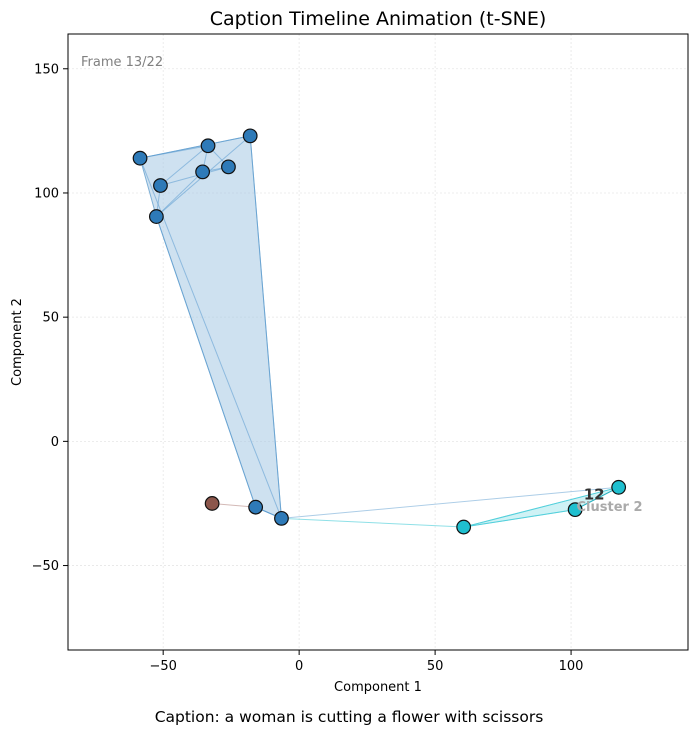 Image resolution: width=698 pixels, height=736 pixels. I want to click on x-tick-label: −50, so click(162, 666).